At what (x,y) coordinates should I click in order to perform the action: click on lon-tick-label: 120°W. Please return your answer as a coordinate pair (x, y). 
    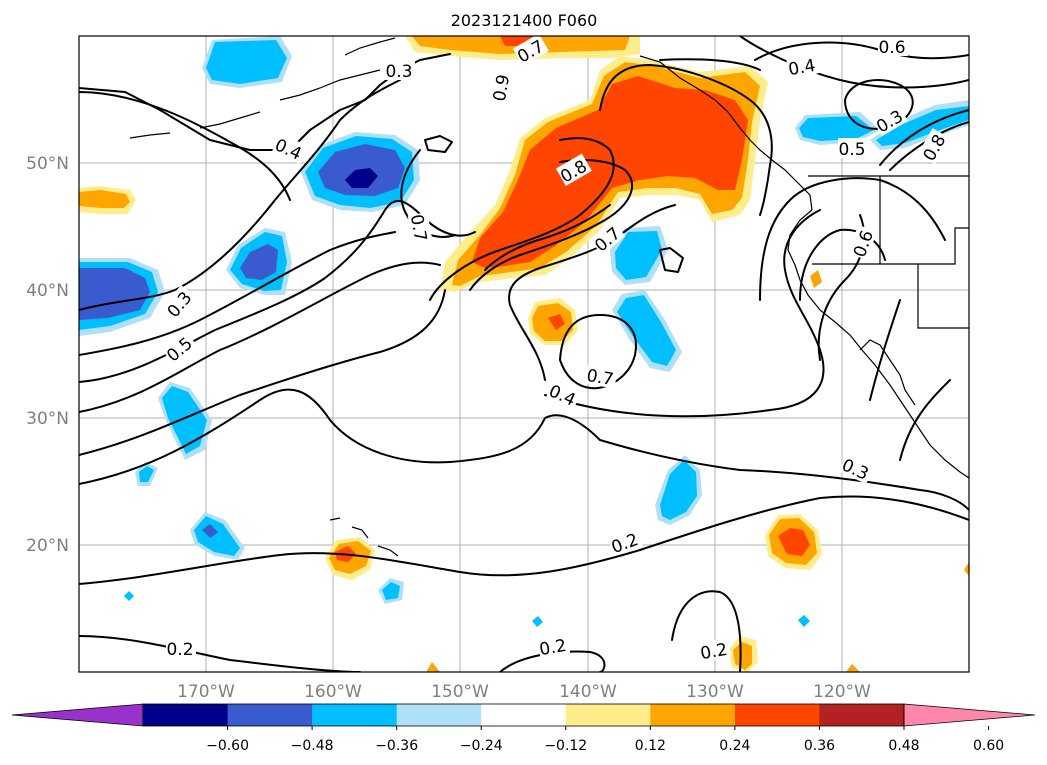
    Looking at the image, I should click on (842, 692).